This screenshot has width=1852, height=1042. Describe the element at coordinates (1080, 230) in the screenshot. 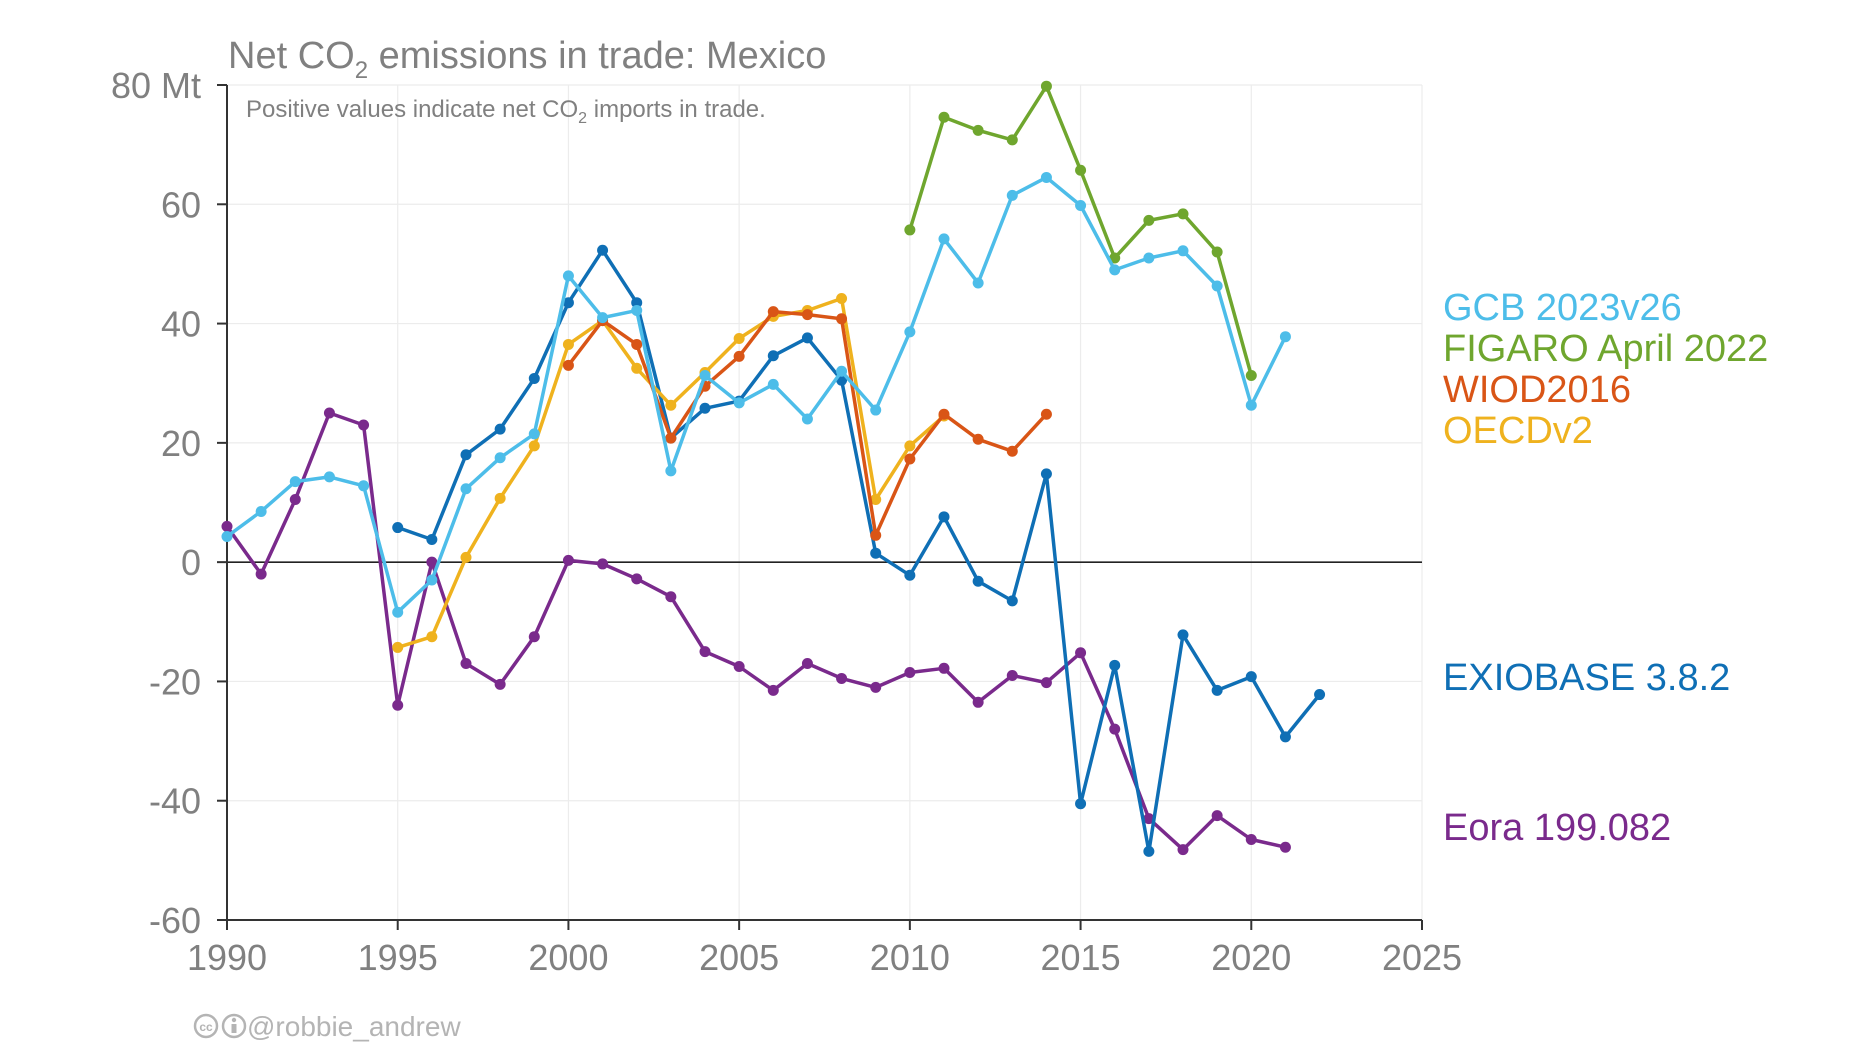

I see `series-figaro-april-2022` at that location.